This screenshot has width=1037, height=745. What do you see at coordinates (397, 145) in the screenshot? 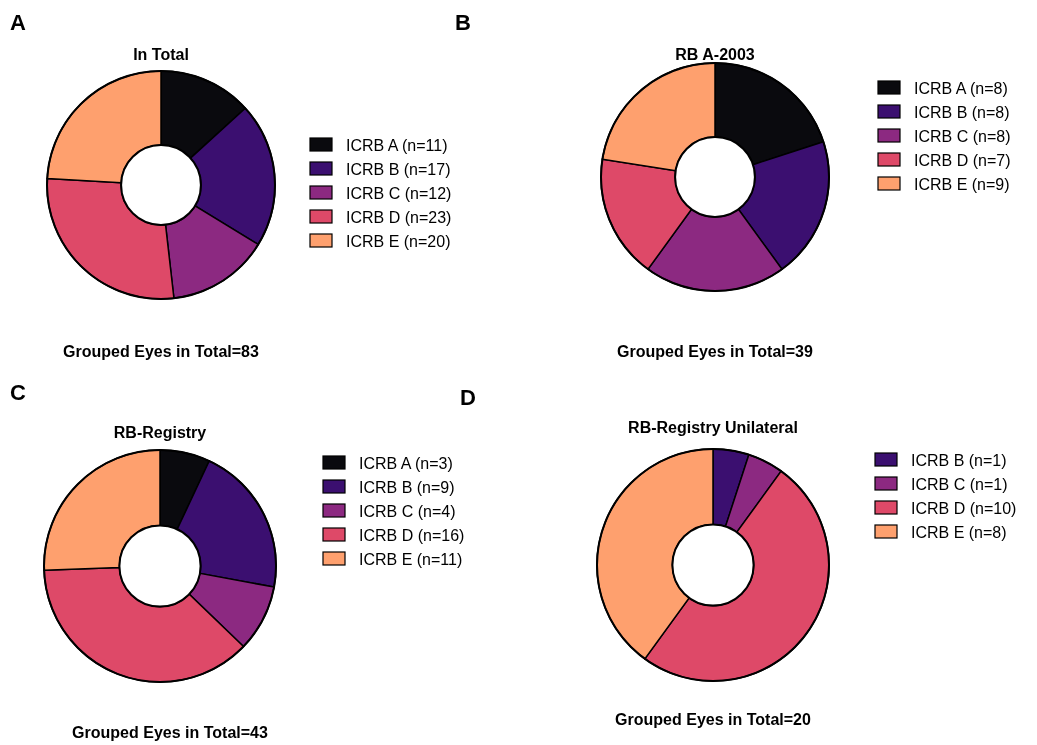
I see `legend-label: ICRB A (n=11)` at bounding box center [397, 145].